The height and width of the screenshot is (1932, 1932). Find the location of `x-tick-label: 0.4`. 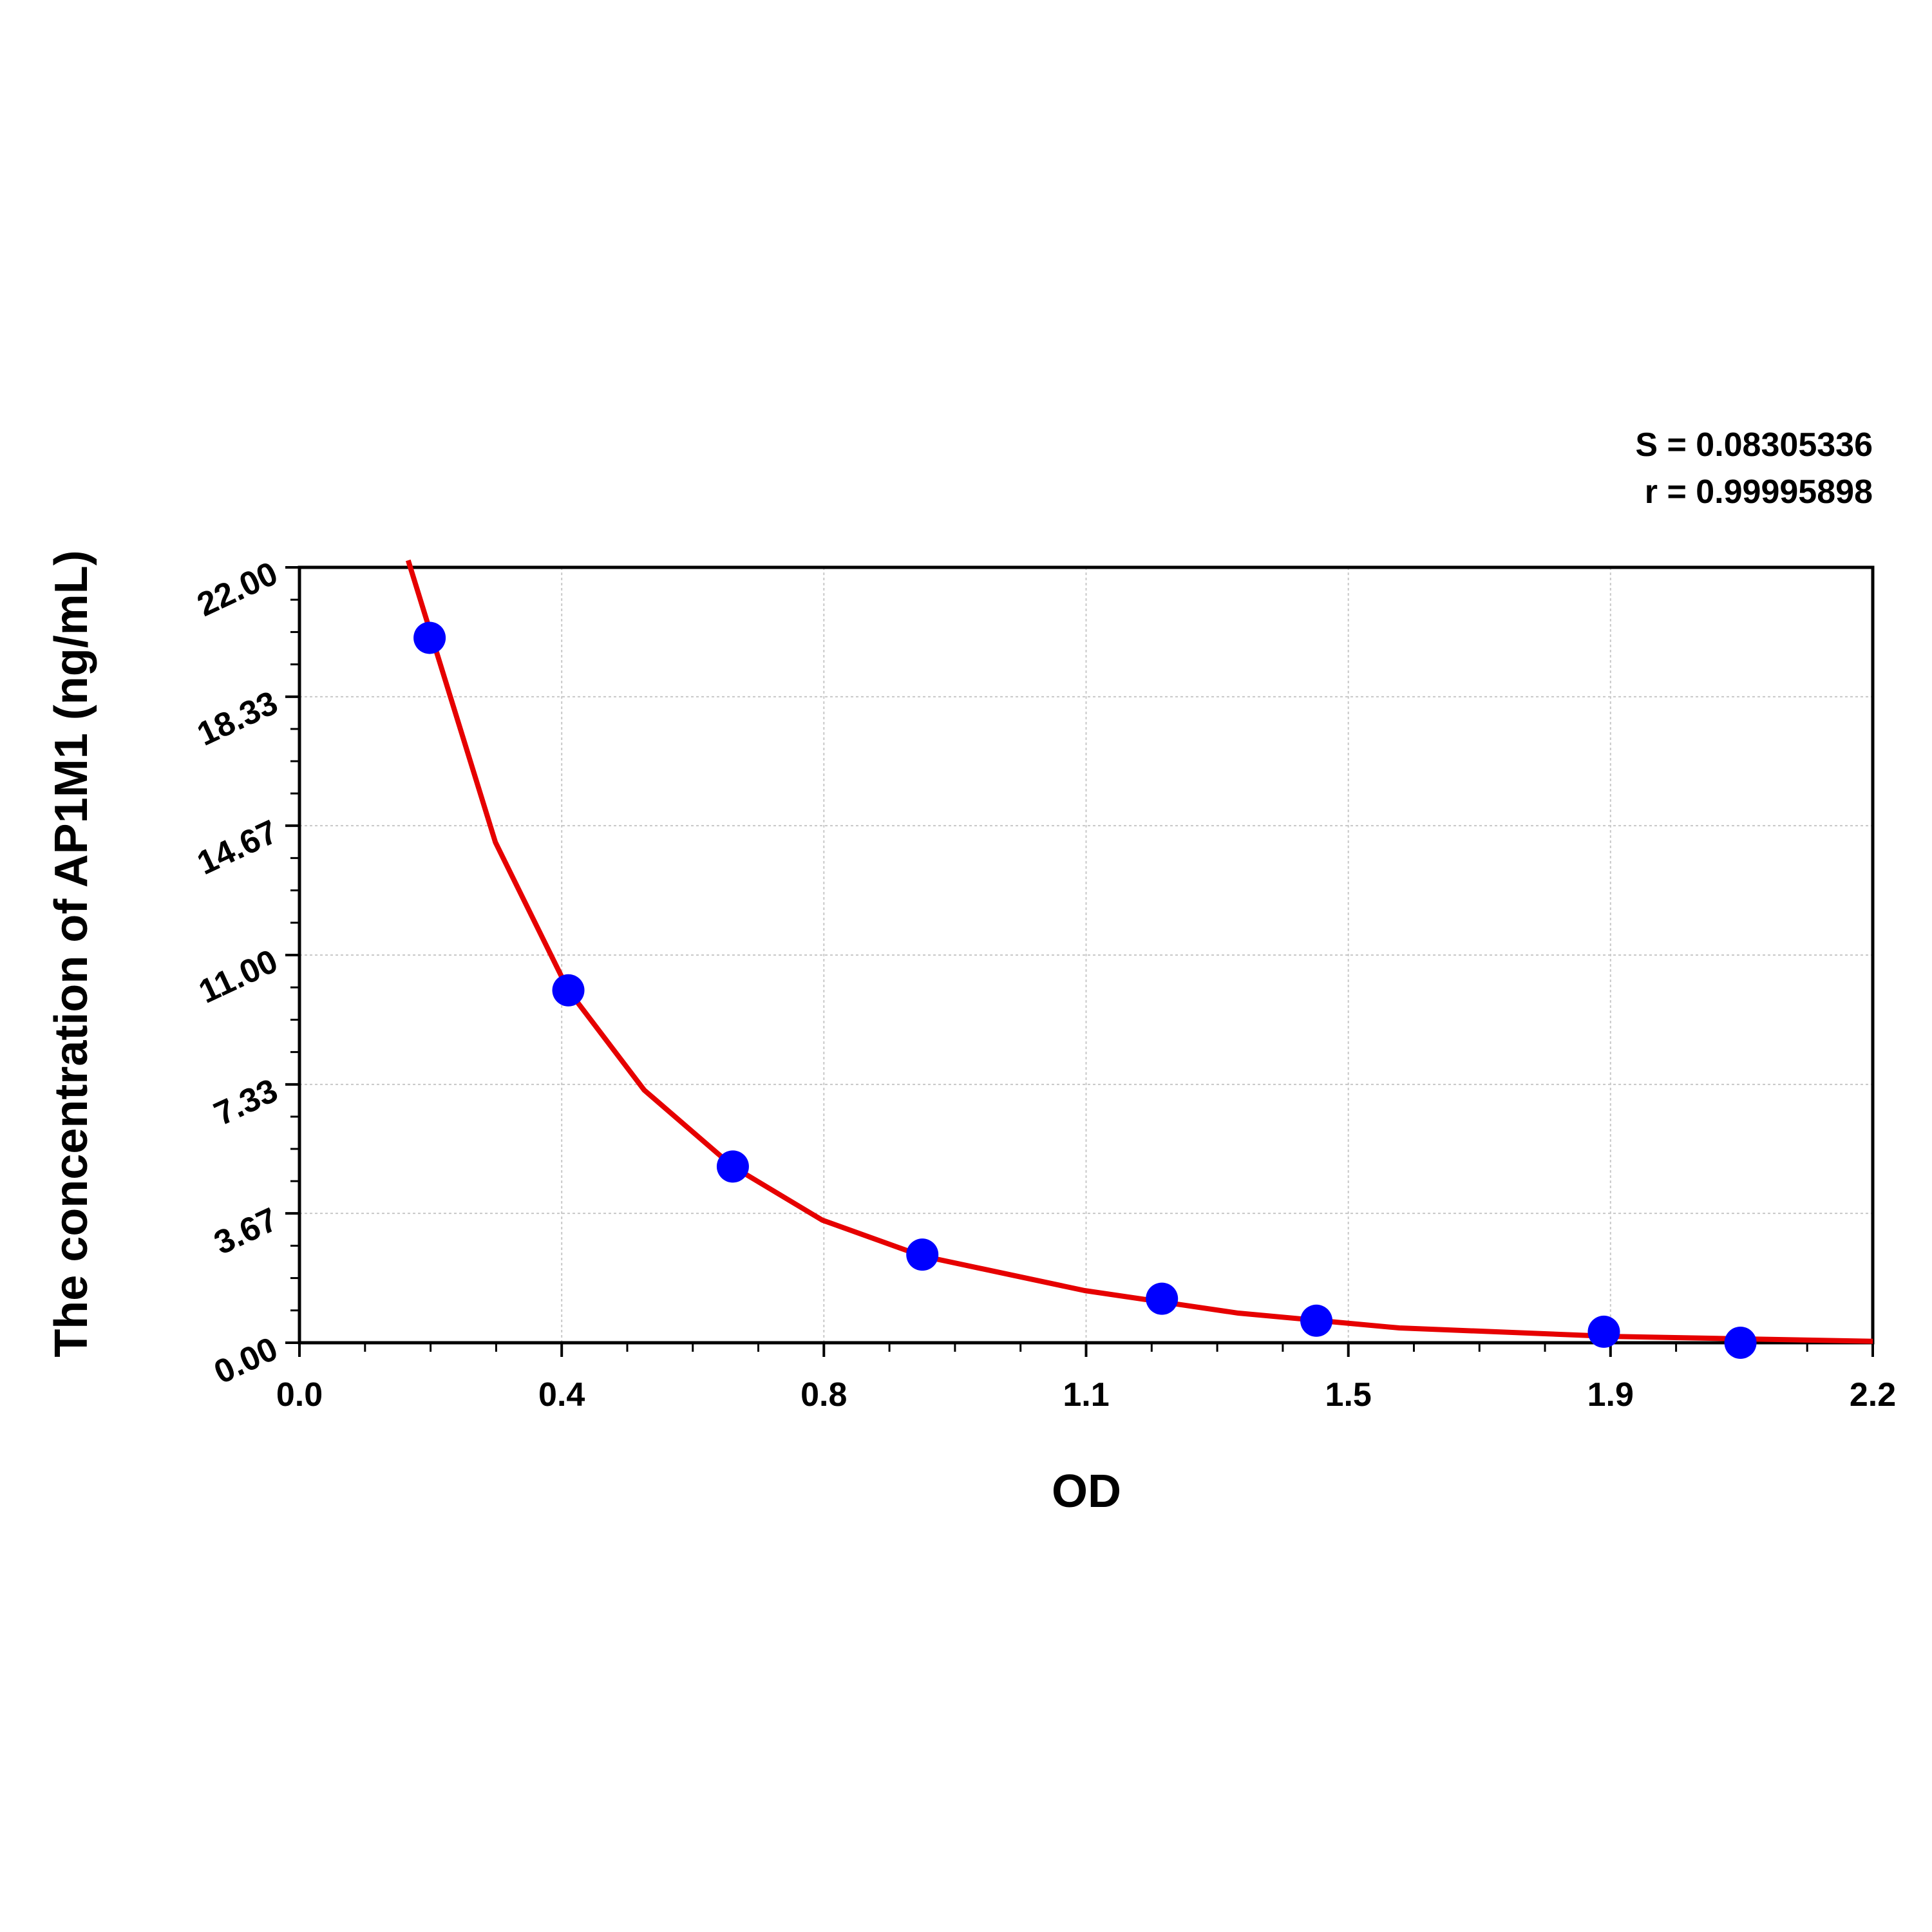

x-tick-label: 0.4 is located at coordinates (561, 1395).